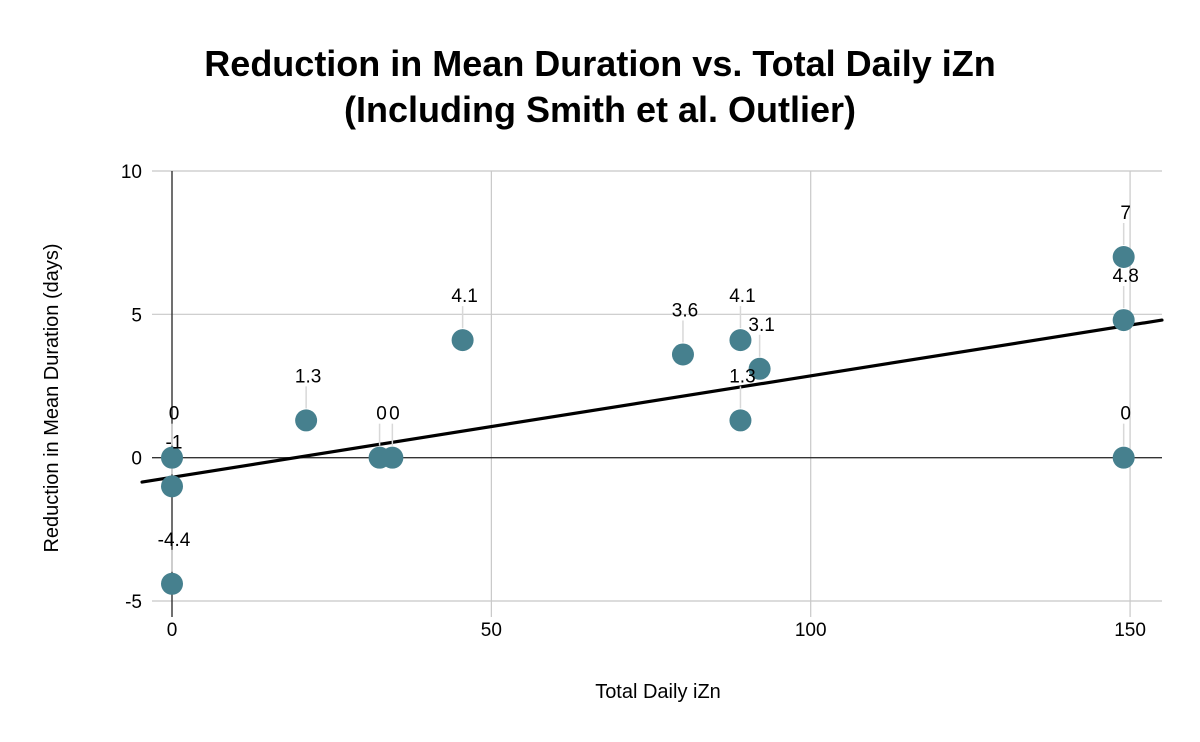 This screenshot has width=1200, height=742. Describe the element at coordinates (131, 172) in the screenshot. I see `y-tick-label: 10` at that location.